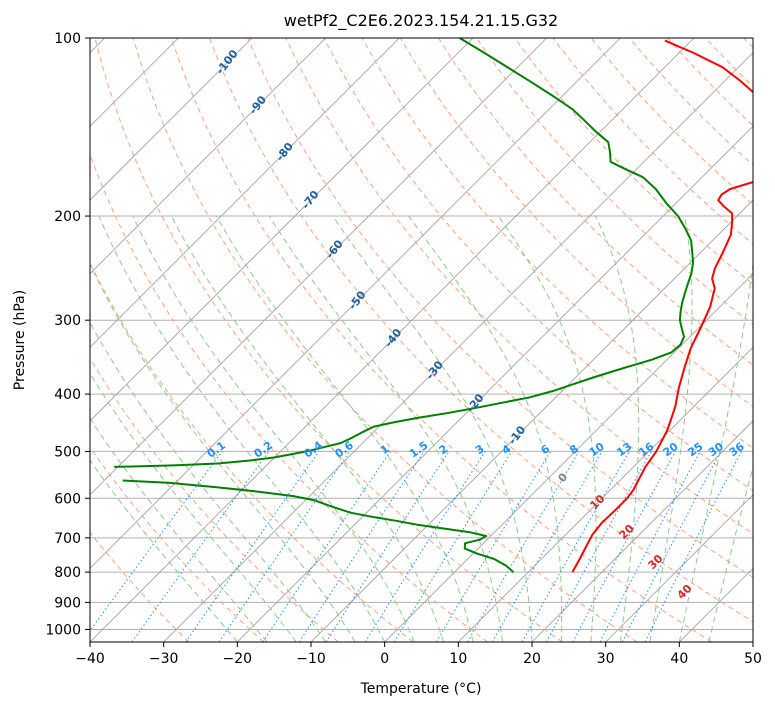 This screenshot has height=712, width=775. I want to click on isotherm-label: -100, so click(227, 62).